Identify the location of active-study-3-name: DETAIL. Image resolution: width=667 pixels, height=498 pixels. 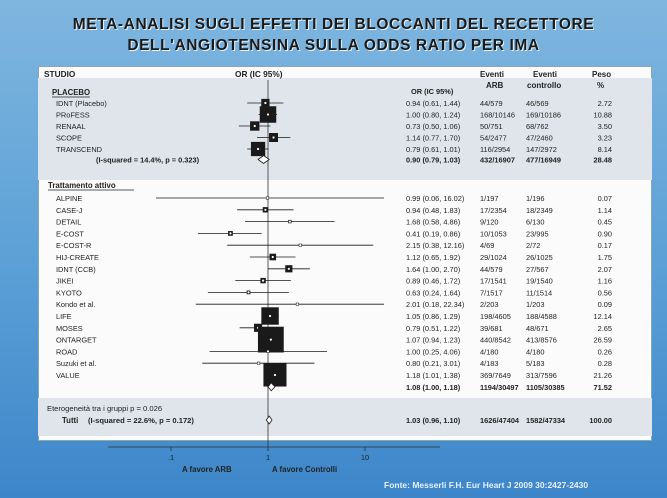
(68, 222).